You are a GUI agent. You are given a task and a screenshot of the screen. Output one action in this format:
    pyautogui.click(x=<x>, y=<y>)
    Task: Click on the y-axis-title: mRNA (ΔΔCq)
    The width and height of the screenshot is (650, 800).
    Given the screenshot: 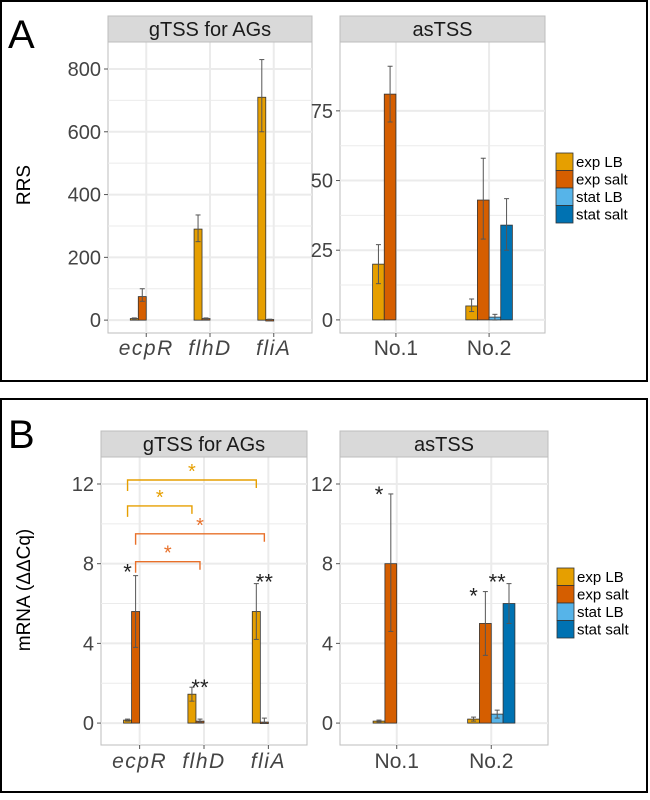 What is the action you would take?
    pyautogui.click(x=24, y=590)
    